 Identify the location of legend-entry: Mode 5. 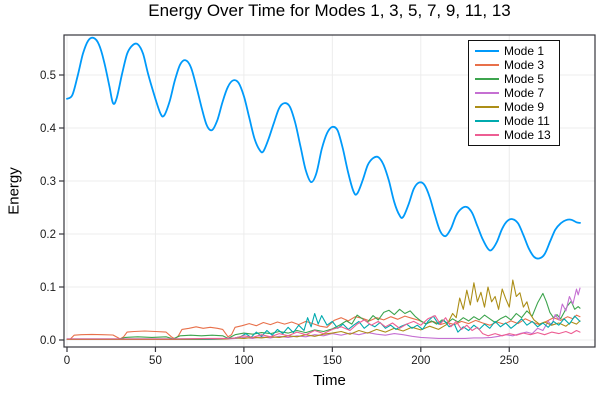
(513, 79).